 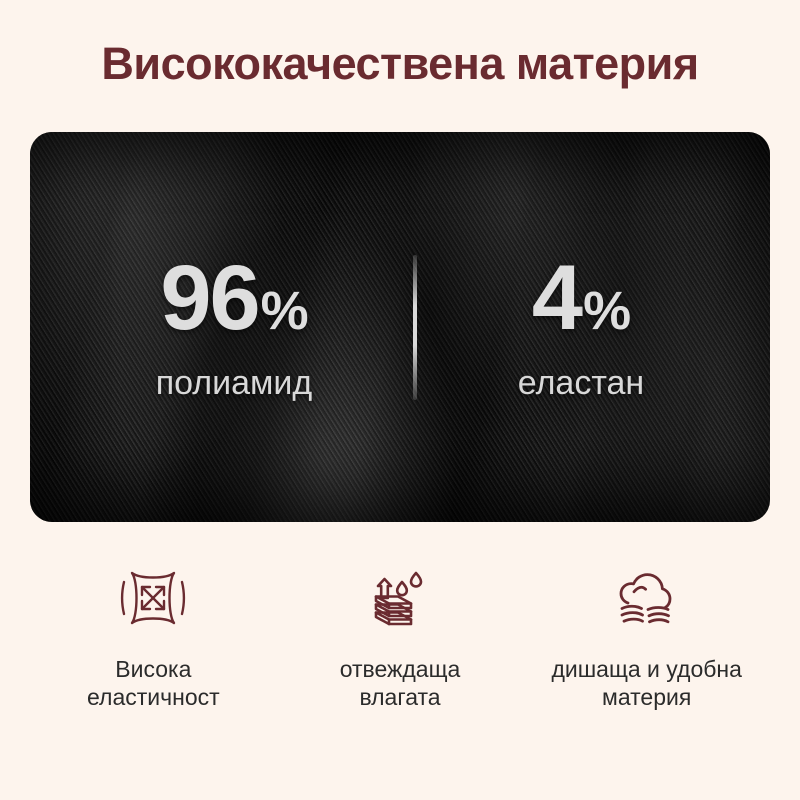 I want to click on stat-polyamide-percent-symbol: %, so click(x=284, y=310).